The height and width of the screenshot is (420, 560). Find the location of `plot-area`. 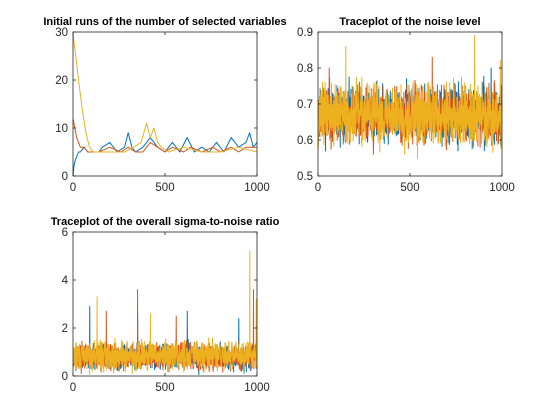

plot-area is located at coordinates (165, 104).